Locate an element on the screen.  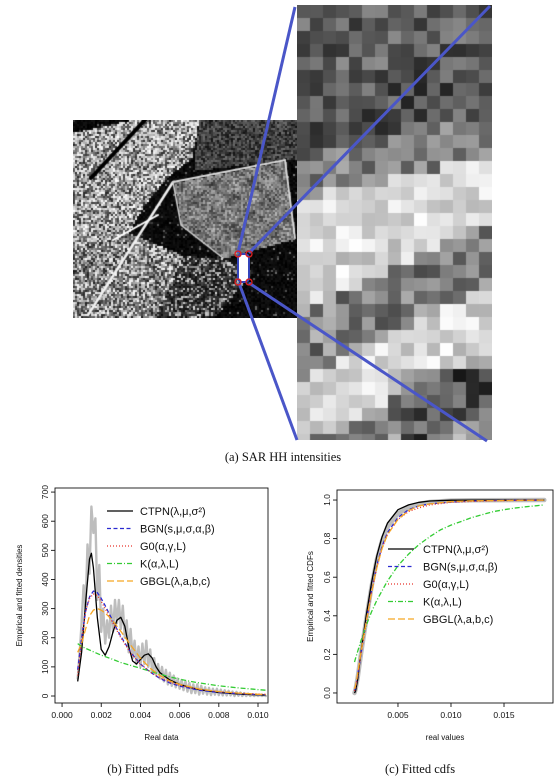
caption-c: (c) Fitted cdfs is located at coordinates (420, 769).